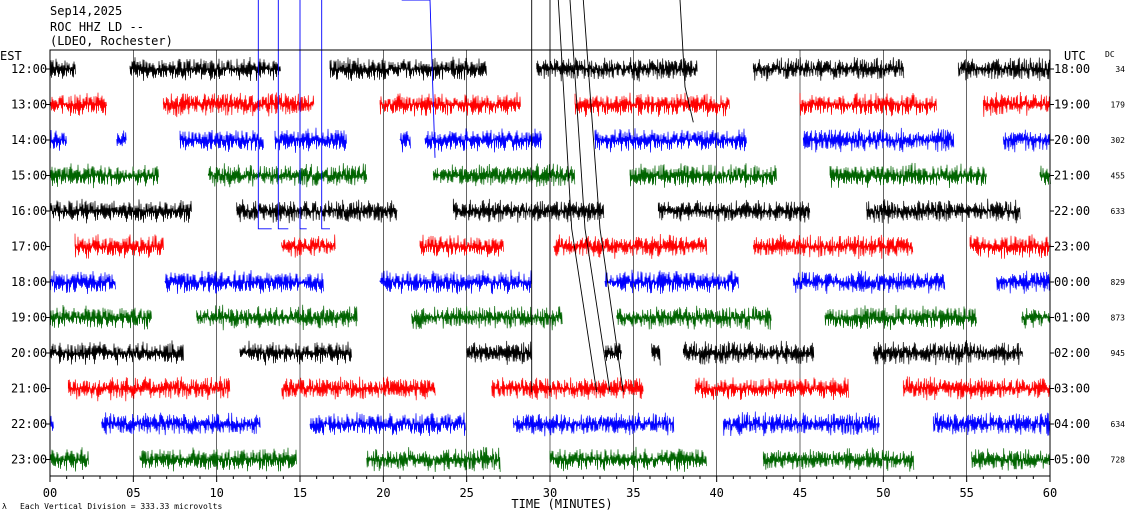  I want to click on utc-hour-label: 21:00, so click(1072, 176).